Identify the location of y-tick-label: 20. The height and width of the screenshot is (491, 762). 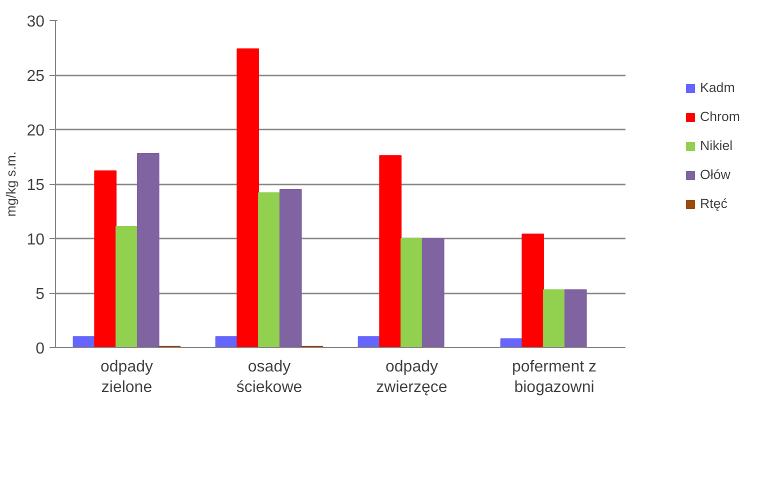
(35, 131).